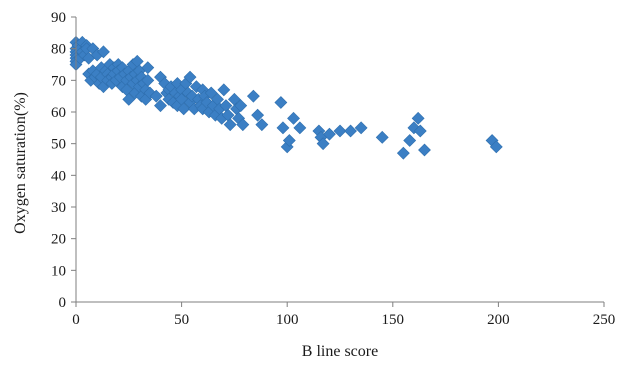 The image size is (633, 369). Describe the element at coordinates (58, 176) in the screenshot. I see `y-tick-label: 40` at that location.